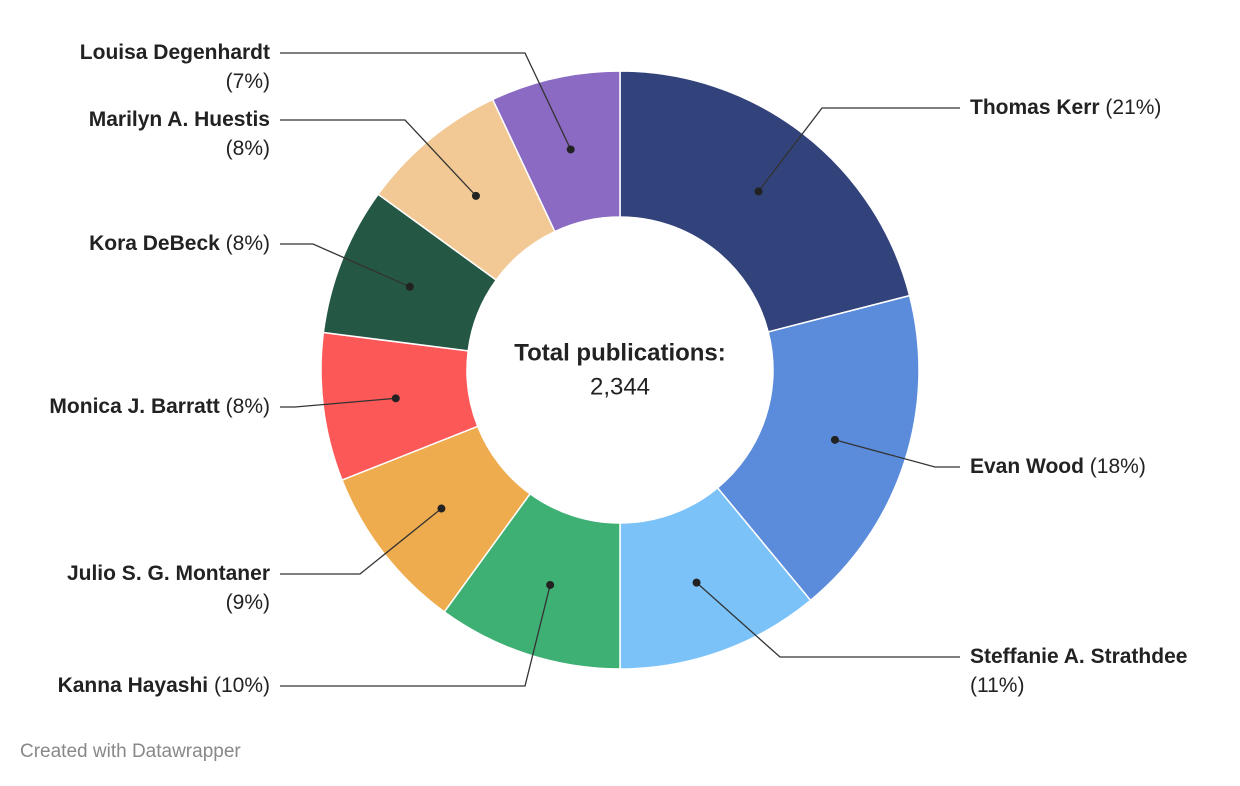 The height and width of the screenshot is (786, 1240). I want to click on data-label: Julio S. G. Montaner, so click(168, 573).